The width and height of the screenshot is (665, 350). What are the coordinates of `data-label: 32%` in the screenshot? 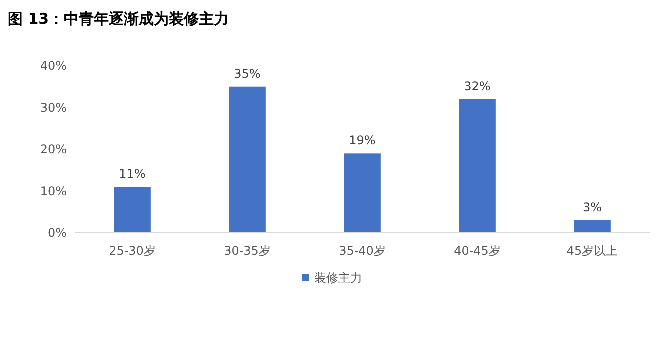 It's located at (477, 86).